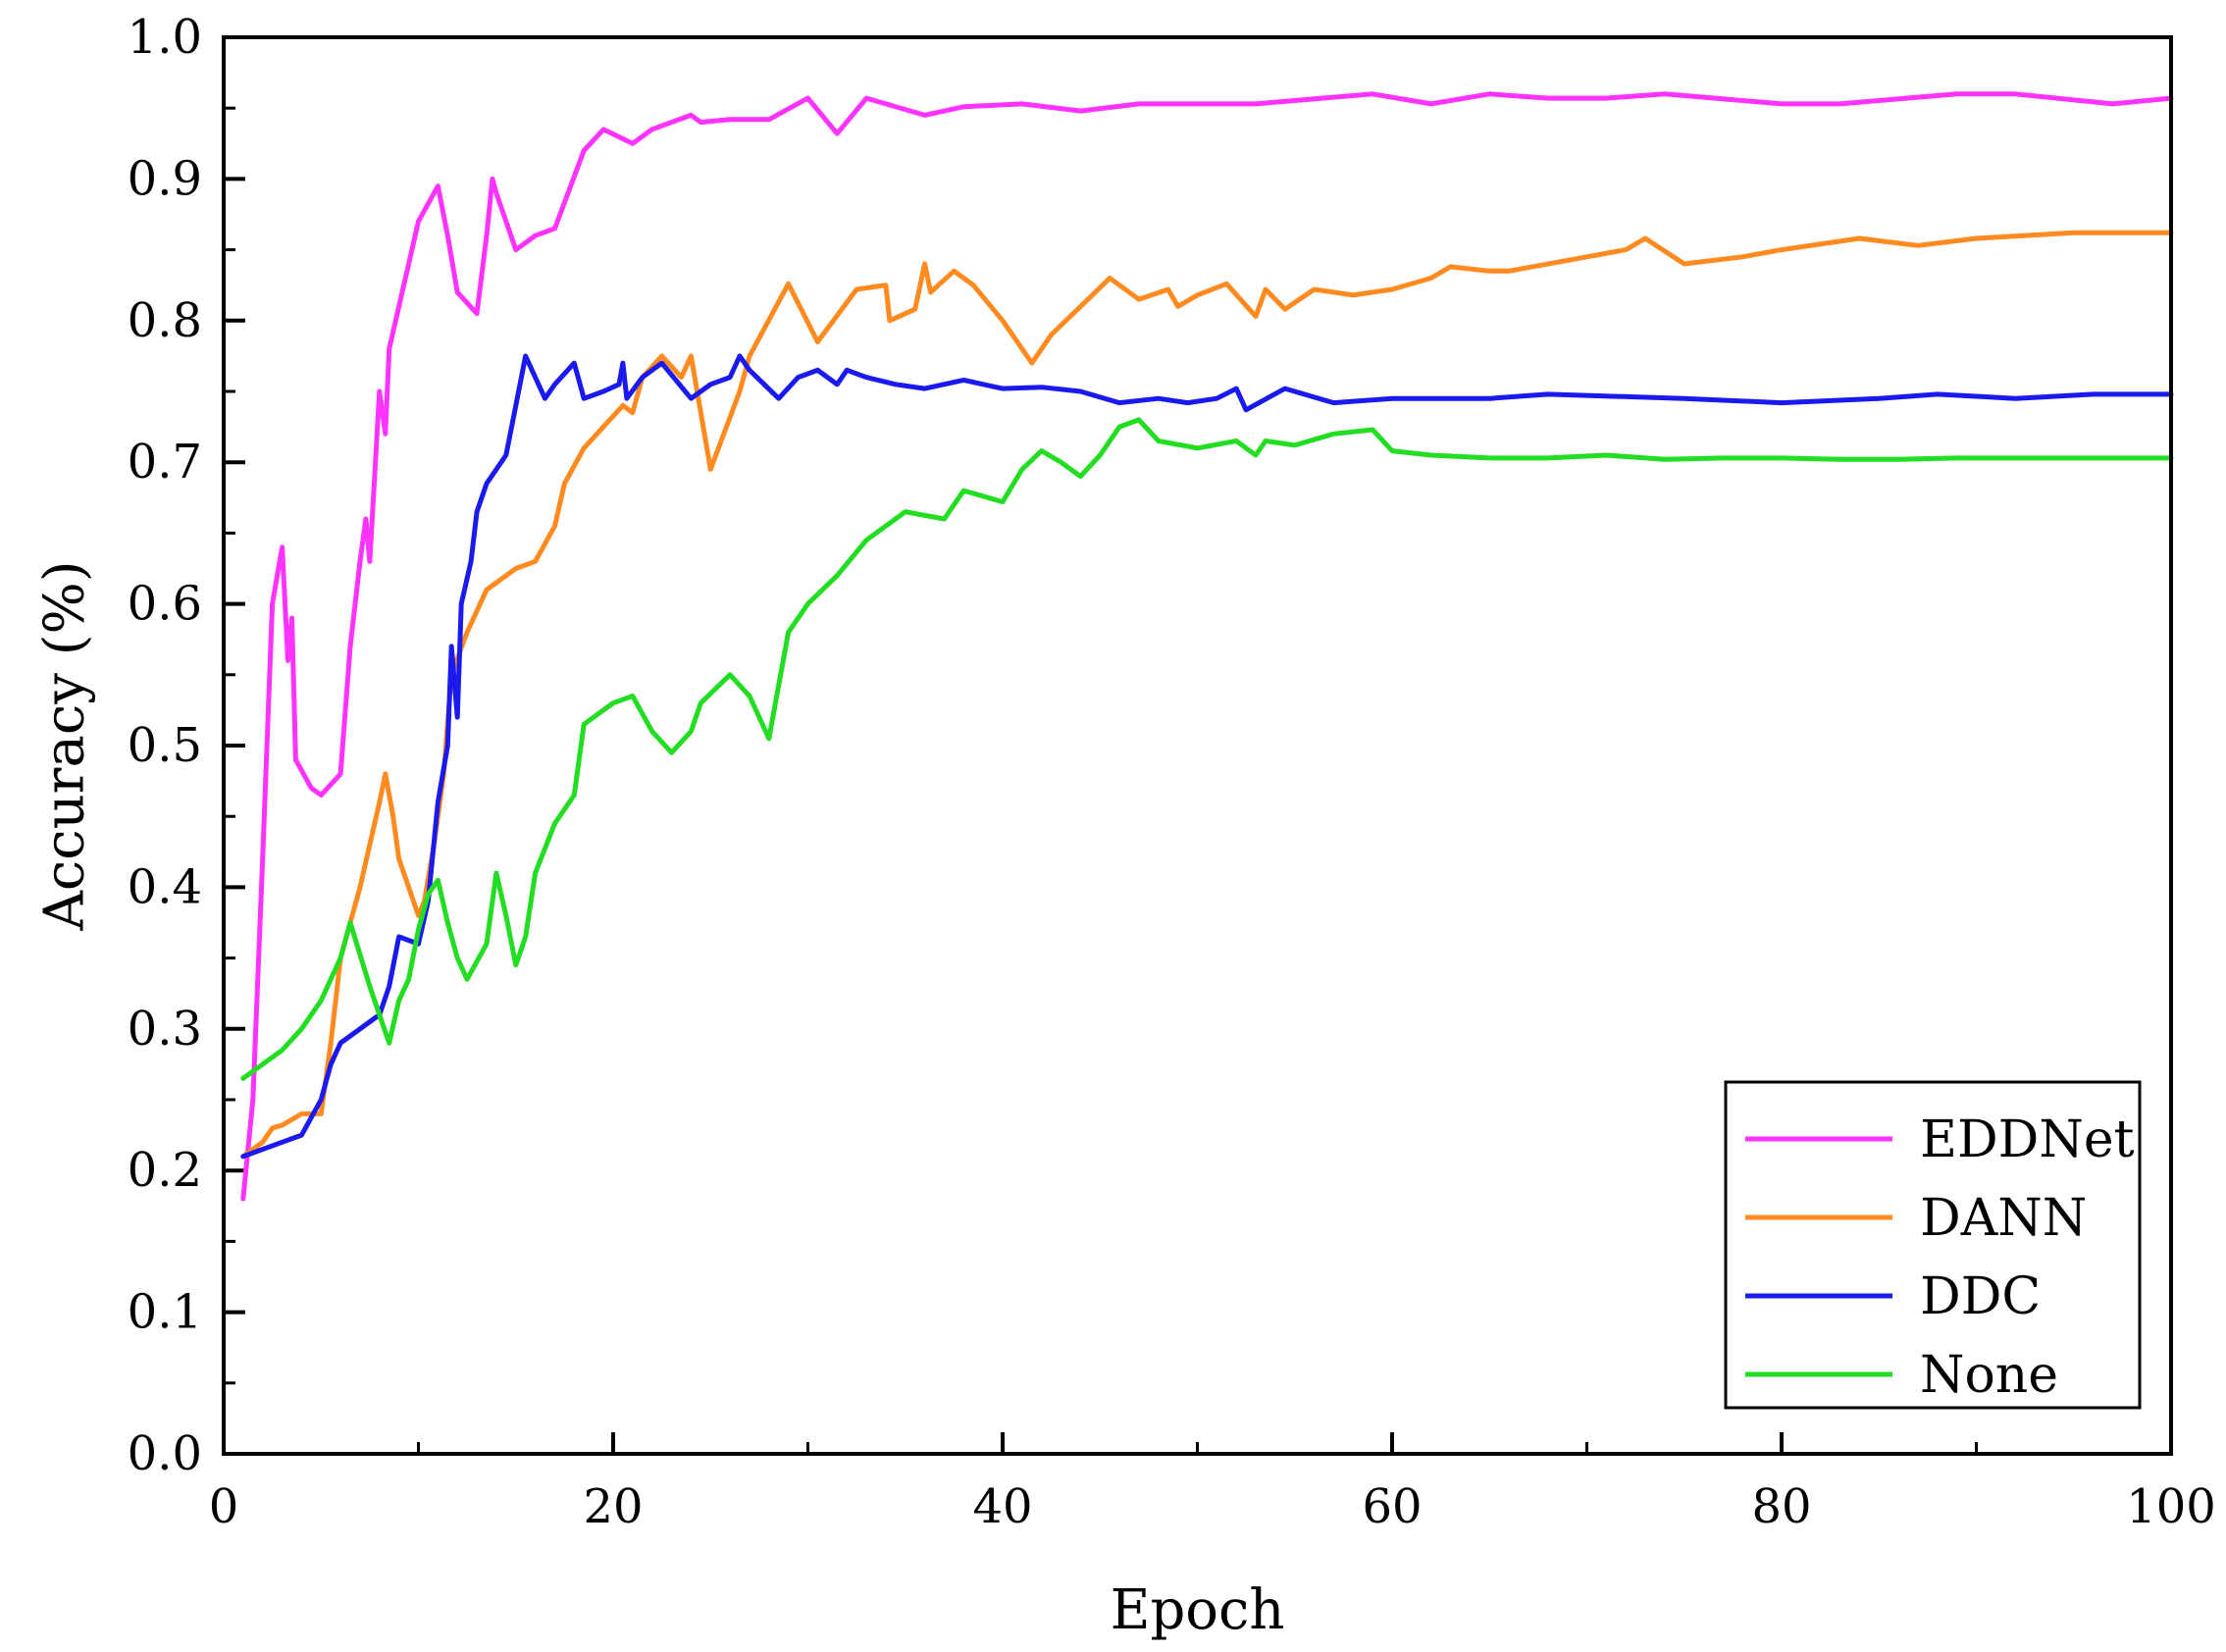 The width and height of the screenshot is (2226, 1652). Describe the element at coordinates (165, 1312) in the screenshot. I see `y-tick-label: 0.1` at that location.